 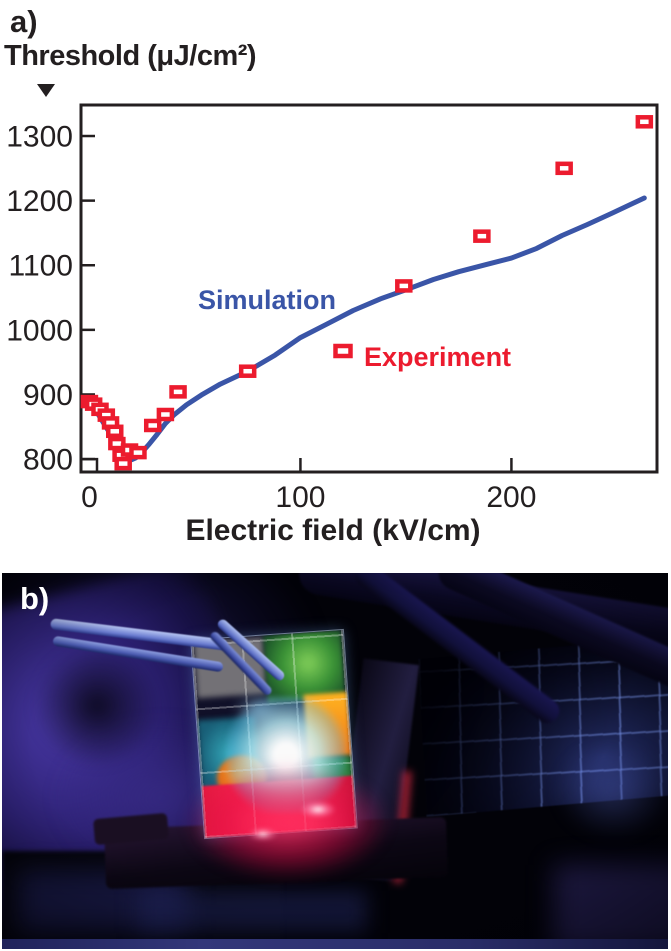 I want to click on legend-experiment-marker, so click(x=343, y=351).